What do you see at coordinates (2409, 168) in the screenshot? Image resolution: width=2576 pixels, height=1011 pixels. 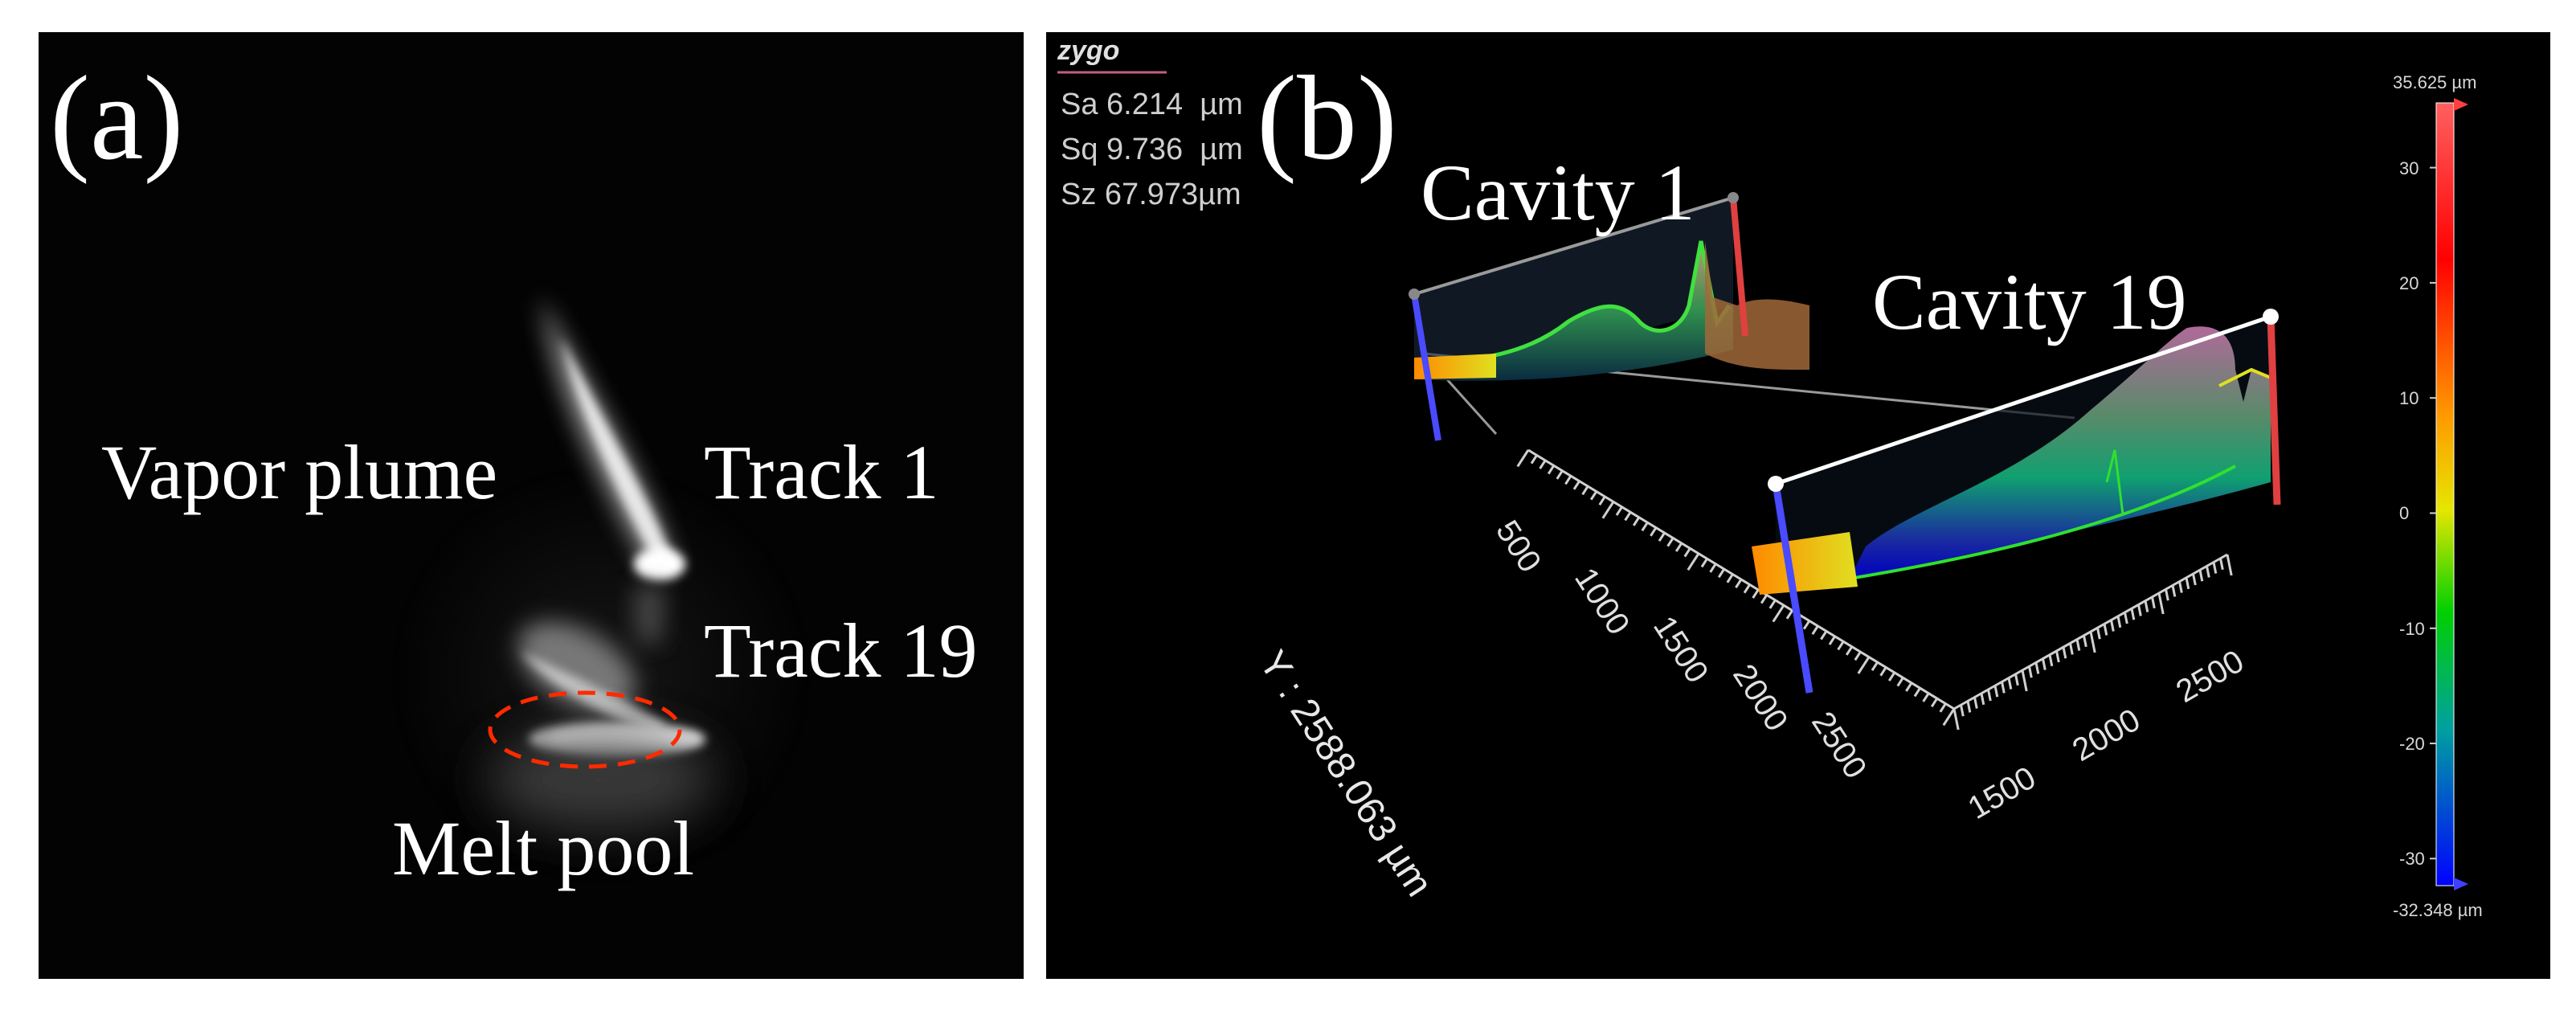 I see `colorbar-tick-label: 30` at bounding box center [2409, 168].